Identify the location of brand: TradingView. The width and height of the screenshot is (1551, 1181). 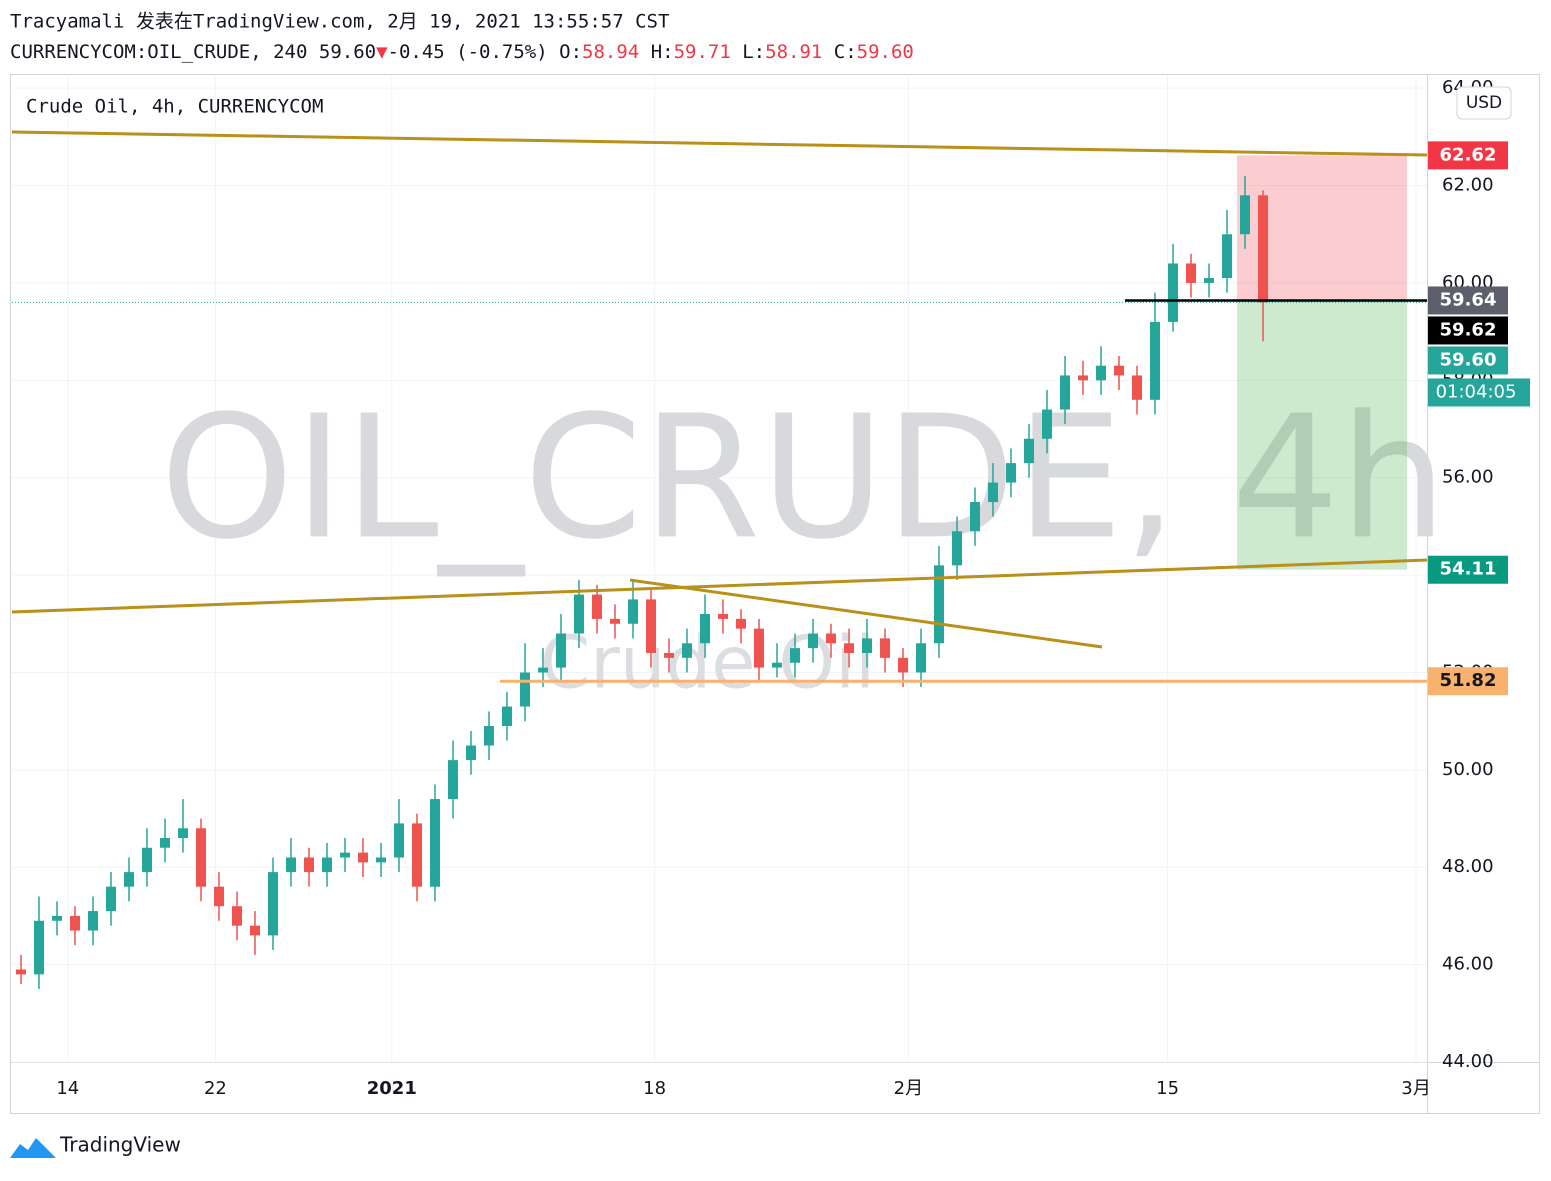
(120, 1145).